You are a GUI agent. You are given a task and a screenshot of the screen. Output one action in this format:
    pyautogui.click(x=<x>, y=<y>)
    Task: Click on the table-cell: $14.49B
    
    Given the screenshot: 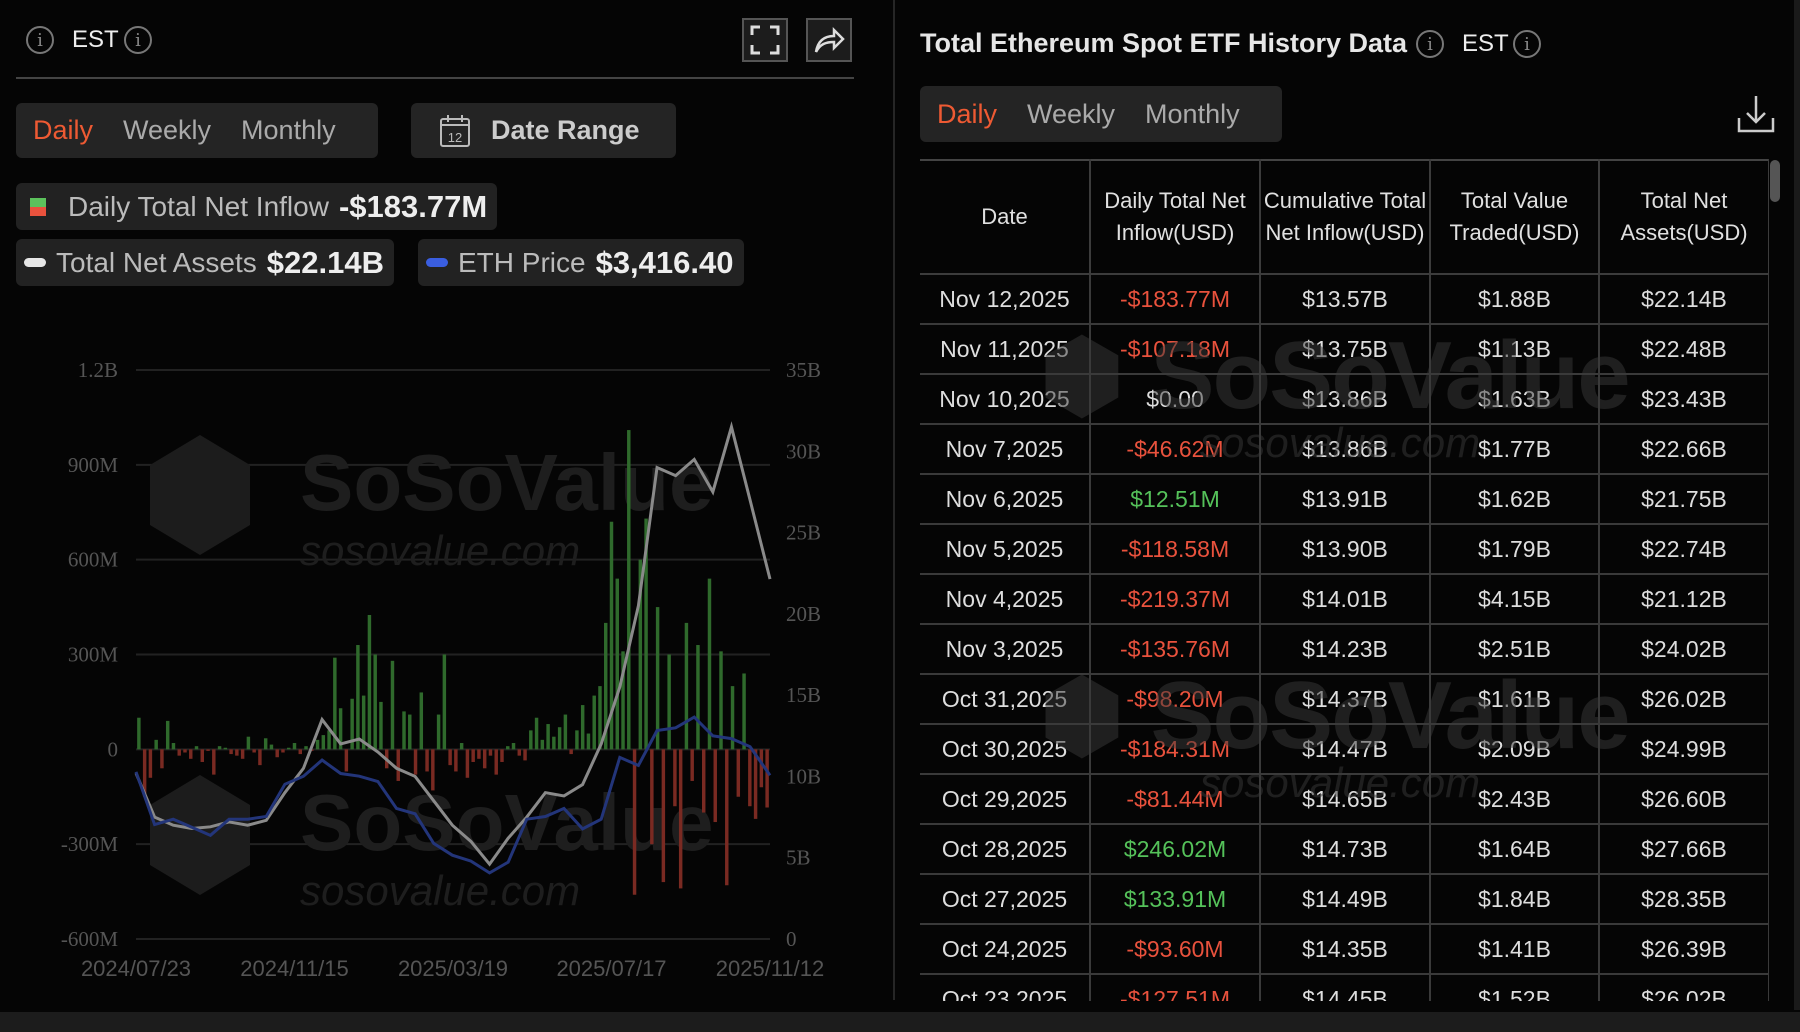 What is the action you would take?
    pyautogui.click(x=1345, y=899)
    